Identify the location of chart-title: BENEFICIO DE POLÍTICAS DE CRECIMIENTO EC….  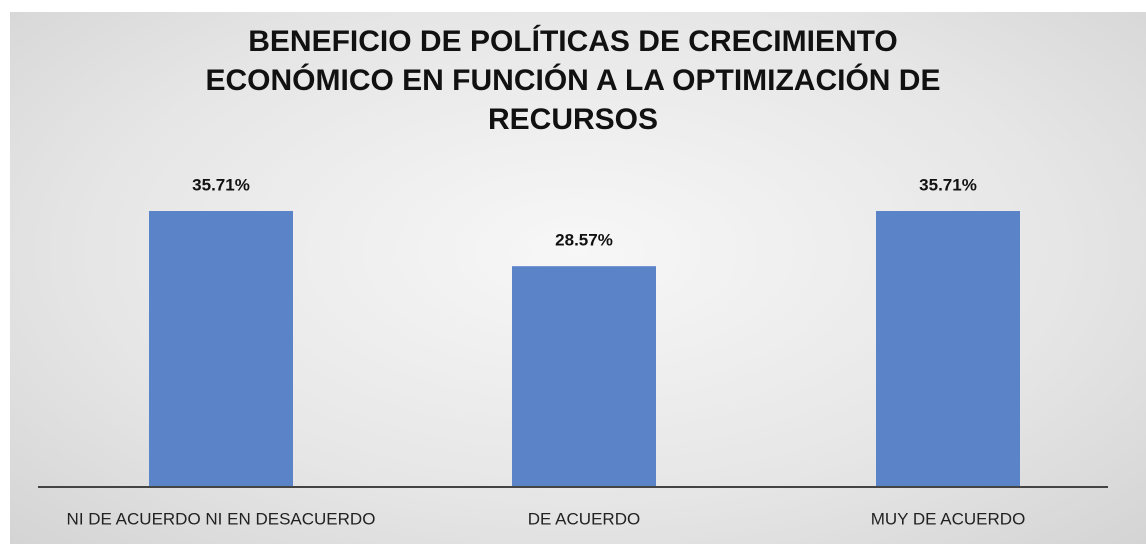
(573, 80).